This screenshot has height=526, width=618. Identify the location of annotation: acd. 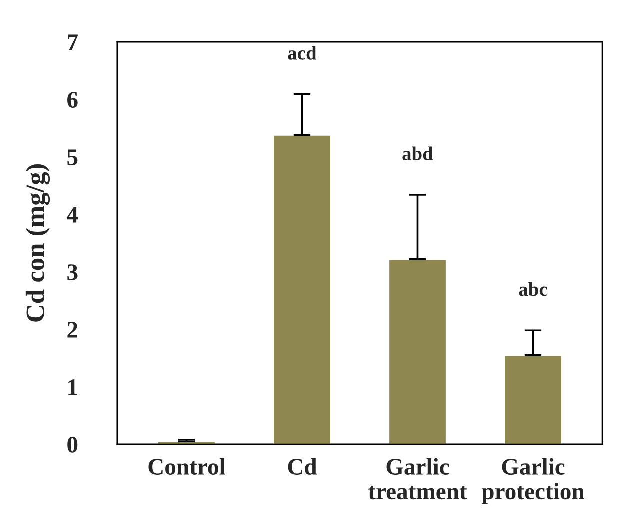
(302, 53).